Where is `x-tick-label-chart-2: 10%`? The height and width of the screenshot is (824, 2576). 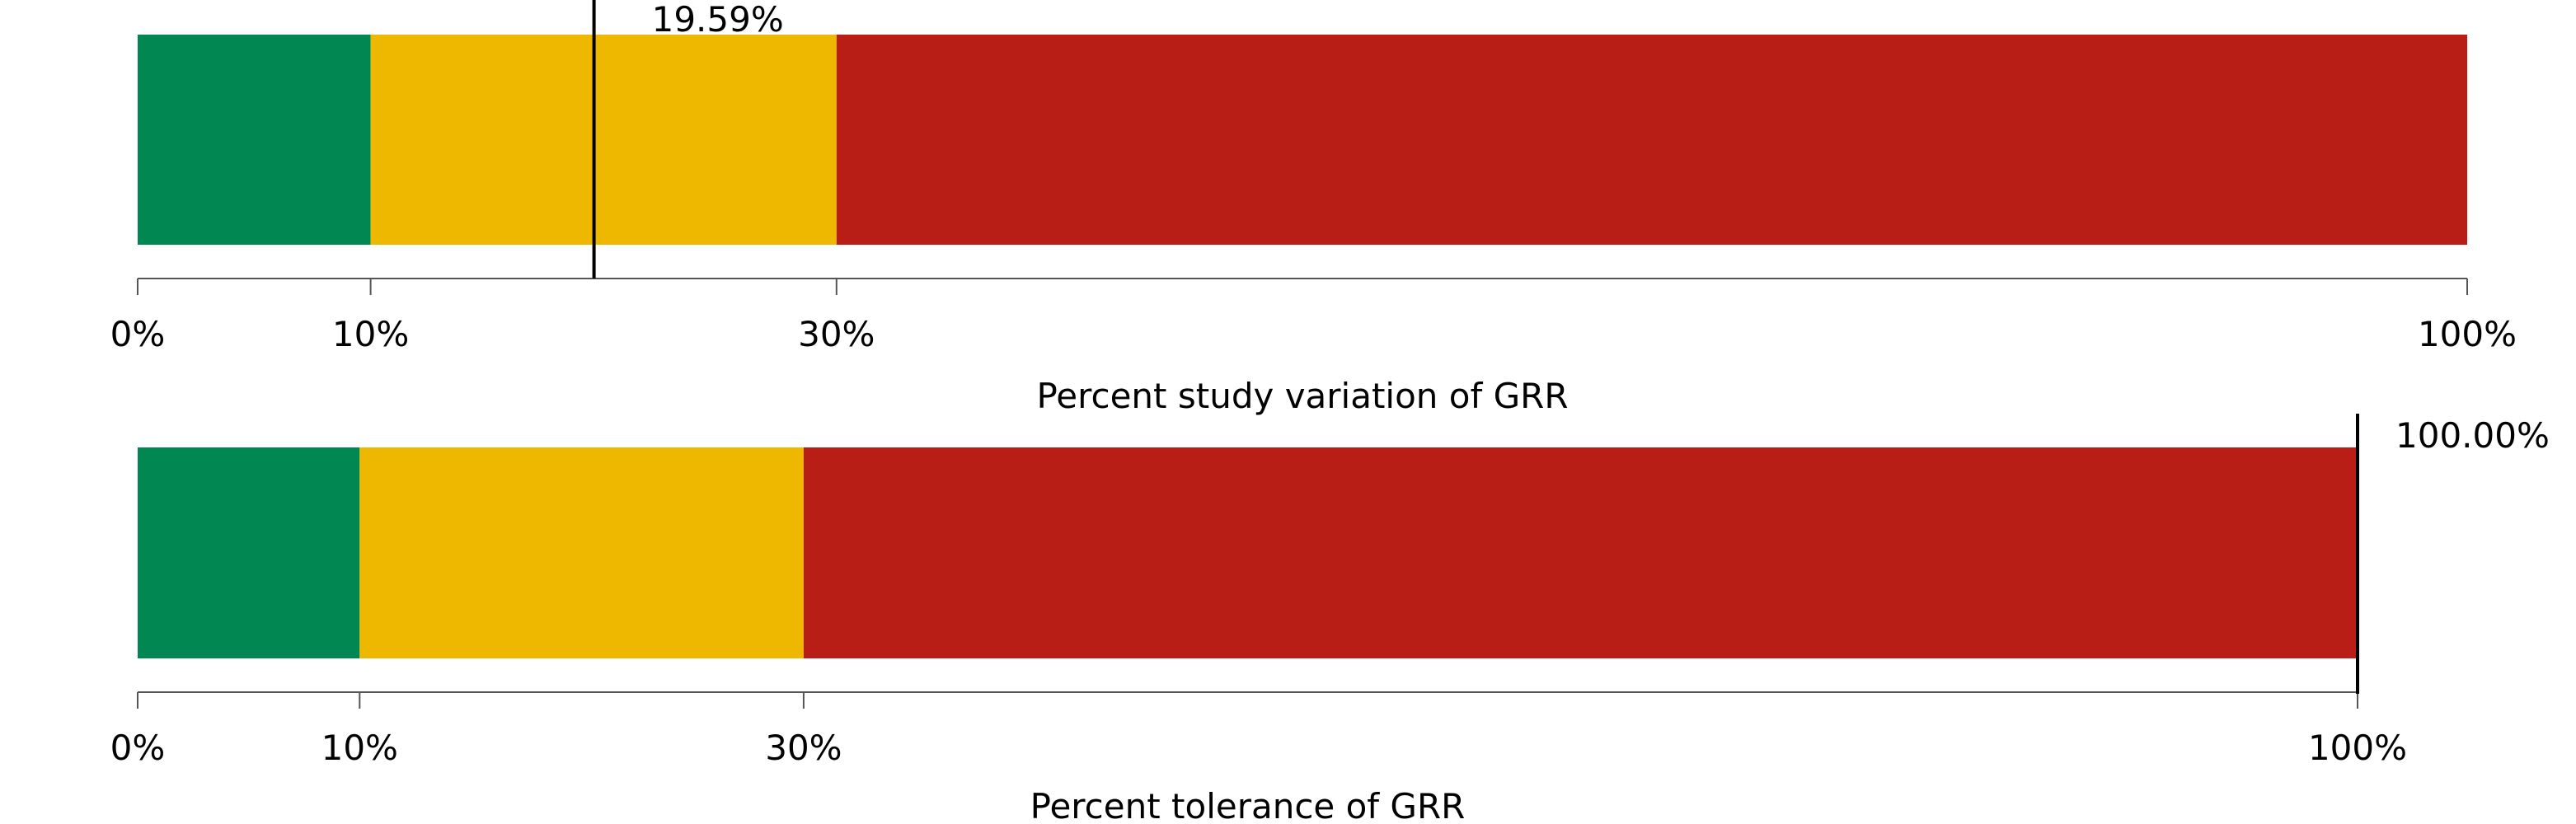 x-tick-label-chart-2: 10% is located at coordinates (360, 748).